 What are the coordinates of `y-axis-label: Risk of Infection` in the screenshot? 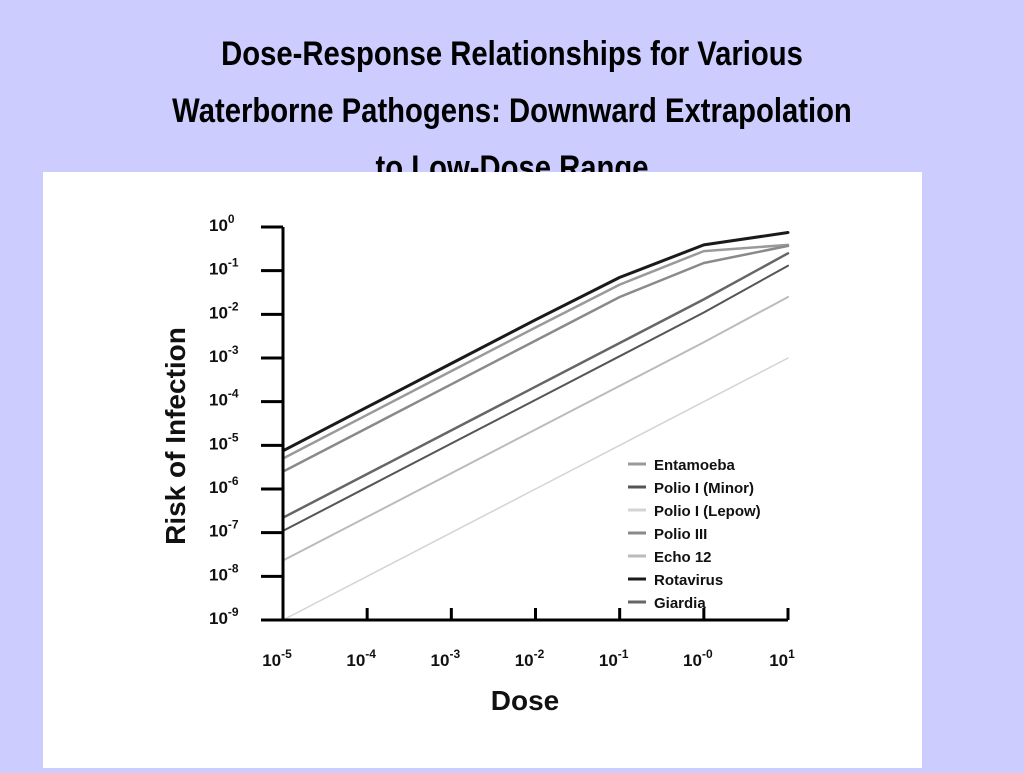 It's located at (175, 436).